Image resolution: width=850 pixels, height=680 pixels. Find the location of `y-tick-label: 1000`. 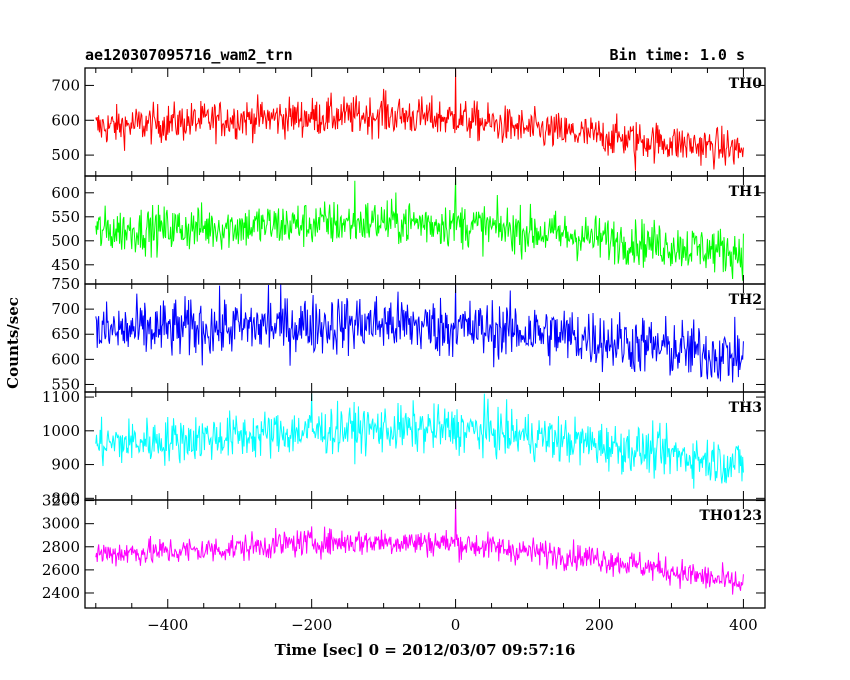

y-tick-label: 1000 is located at coordinates (61, 431).